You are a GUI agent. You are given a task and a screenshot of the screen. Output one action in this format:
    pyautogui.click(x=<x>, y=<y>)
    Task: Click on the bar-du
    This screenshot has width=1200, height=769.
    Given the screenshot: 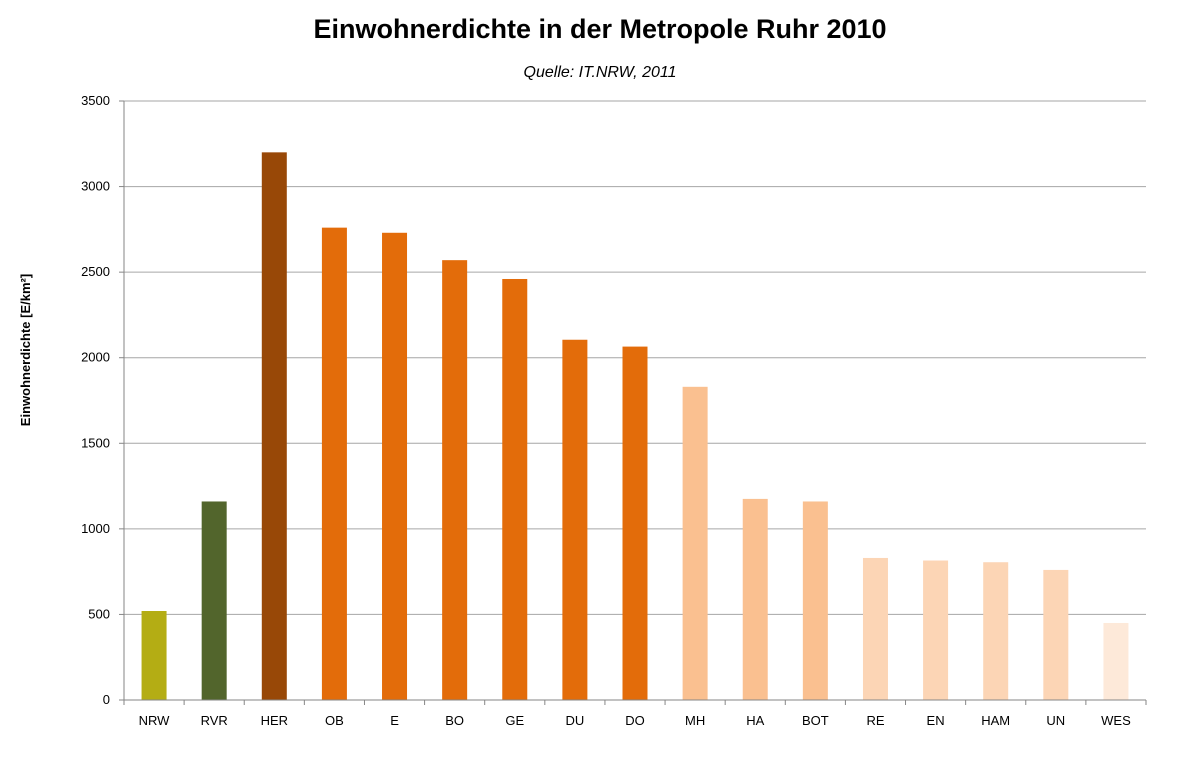 What is the action you would take?
    pyautogui.click(x=575, y=519)
    